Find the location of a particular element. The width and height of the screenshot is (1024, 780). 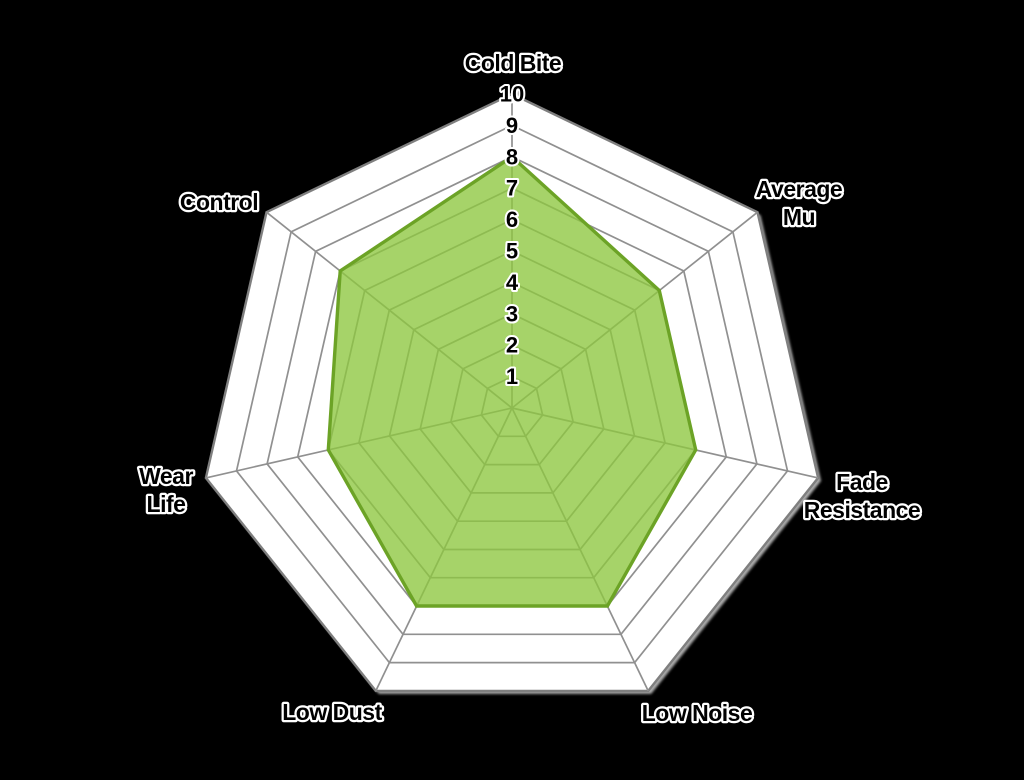

tick-label-8: 8 is located at coordinates (512, 156).